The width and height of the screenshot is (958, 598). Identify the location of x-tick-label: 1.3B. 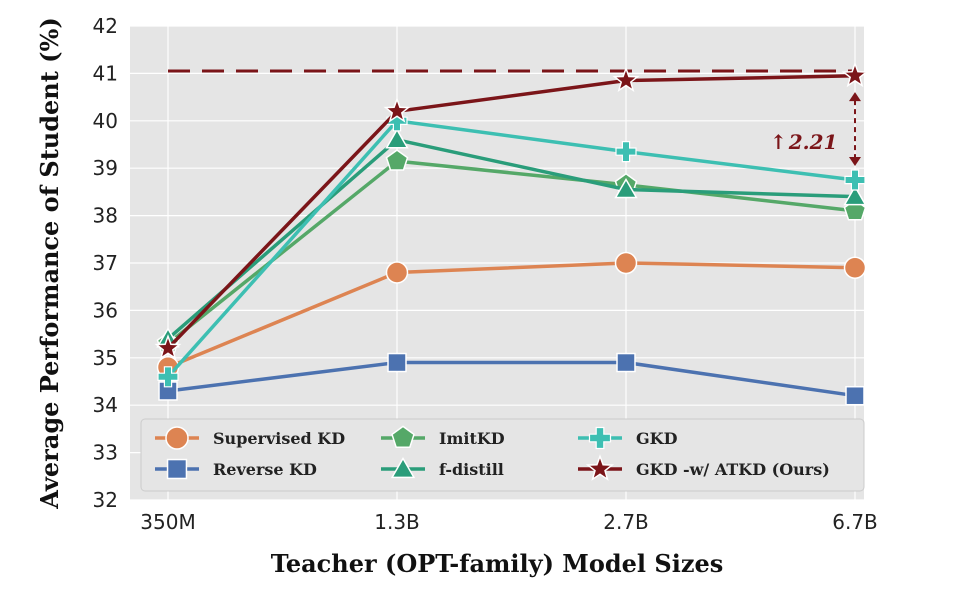
(397, 522).